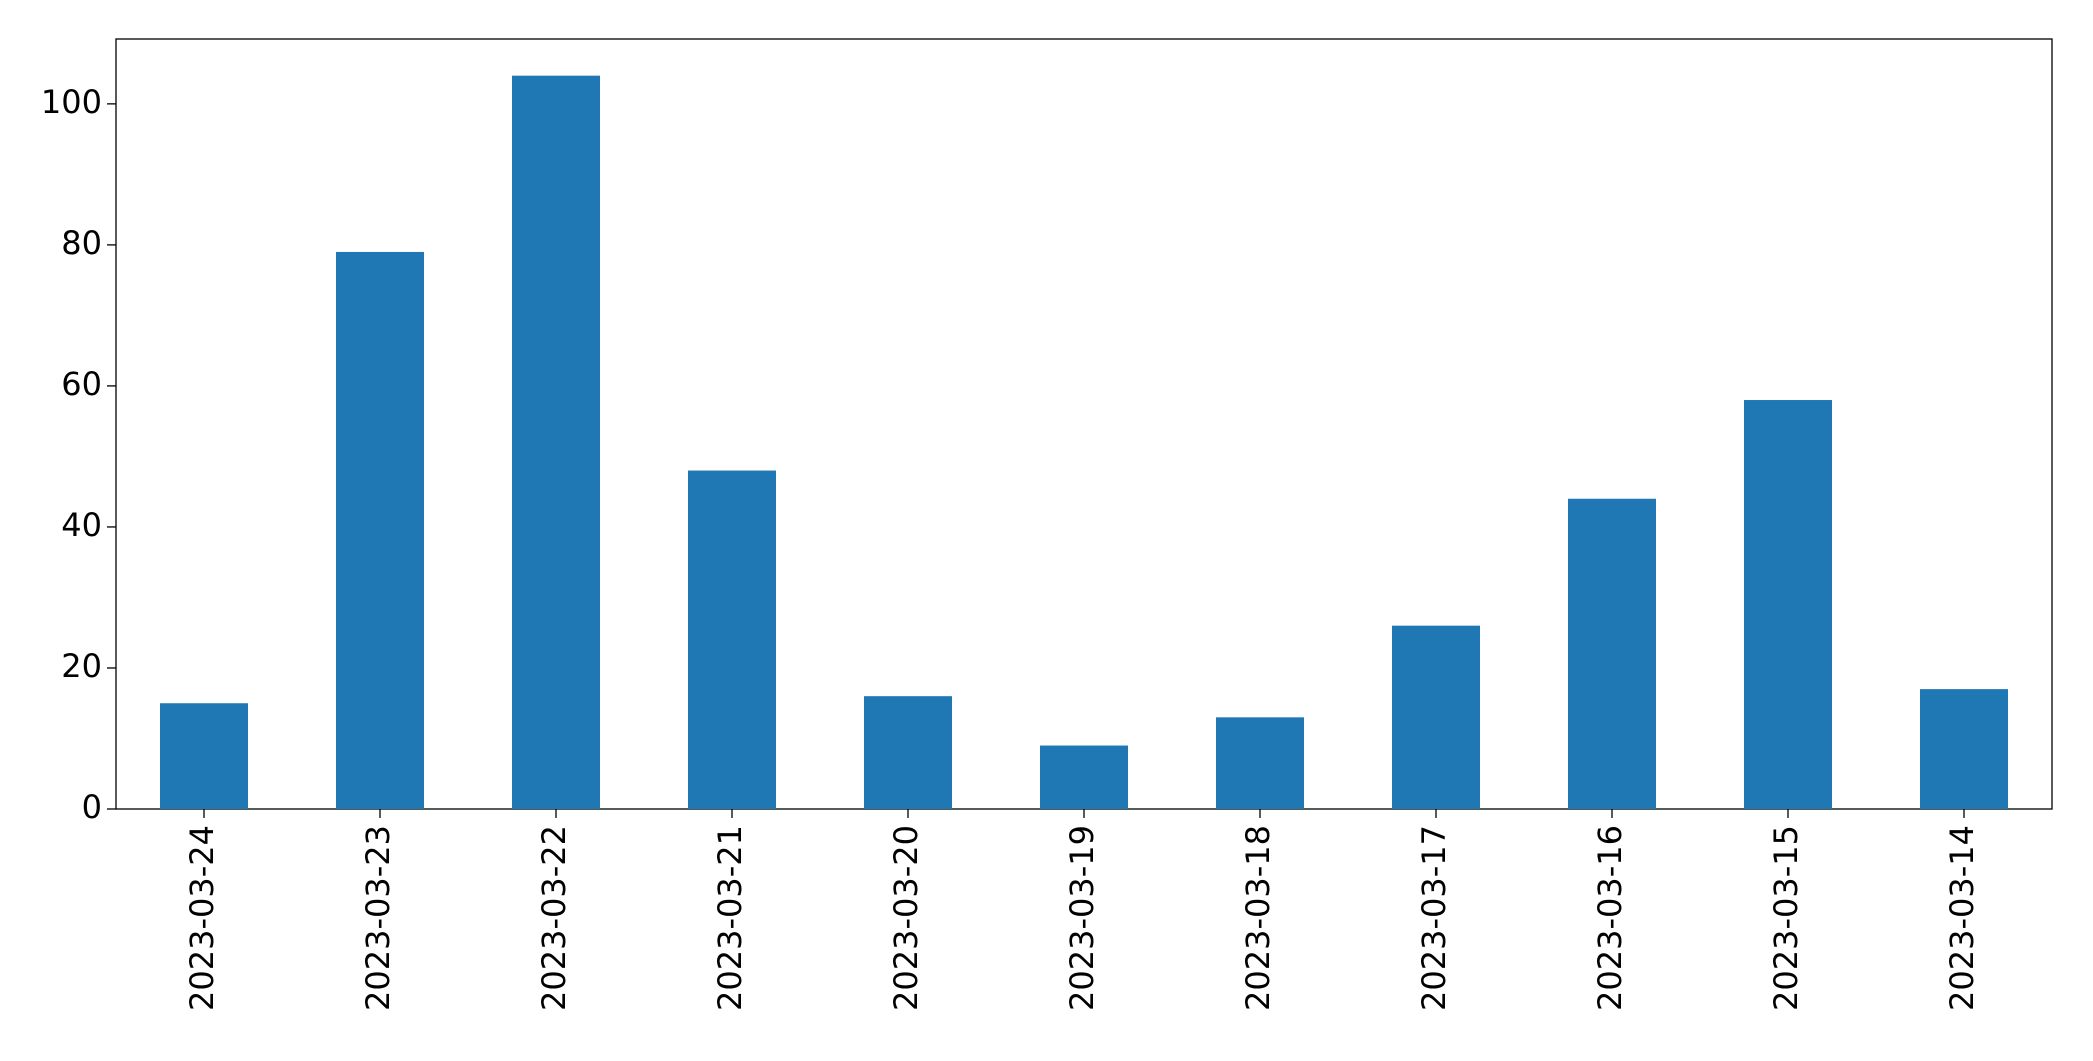 Image resolution: width=2093 pixels, height=1061 pixels. What do you see at coordinates (202, 918) in the screenshot?
I see `x-tick-label: 2023-03-24` at bounding box center [202, 918].